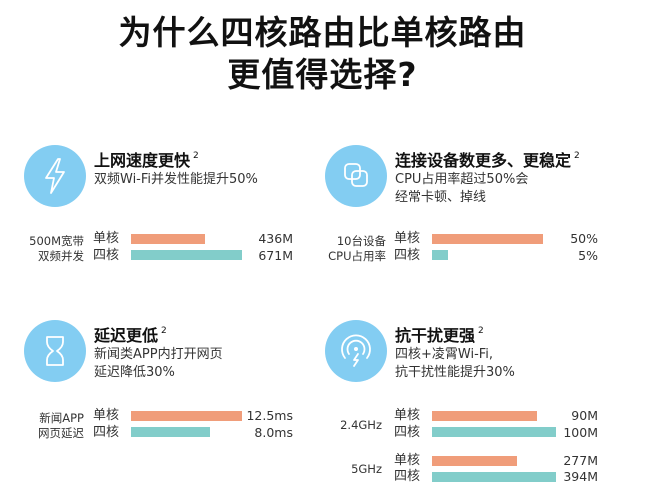  I want to click on feature-title: 延迟更低 2, so click(130, 334).